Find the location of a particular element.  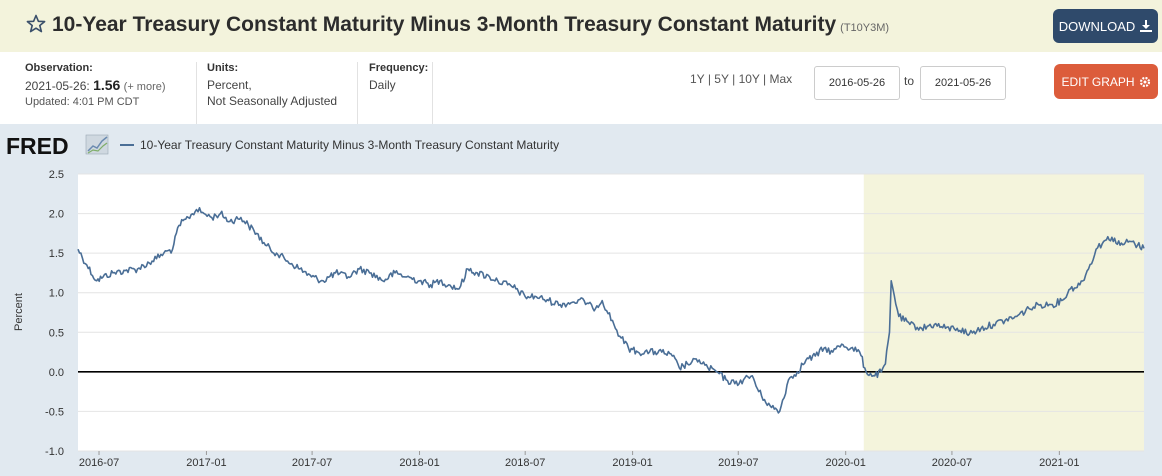

end-date-input: 2021-05-26 is located at coordinates (963, 83).